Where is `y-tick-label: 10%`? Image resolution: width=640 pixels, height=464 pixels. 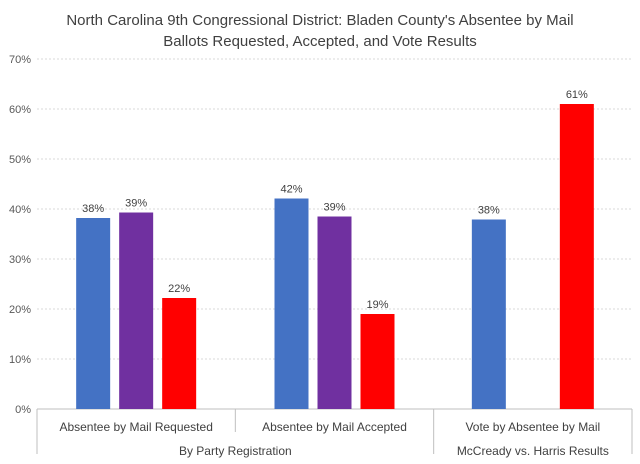 y-tick-label: 10% is located at coordinates (20, 360).